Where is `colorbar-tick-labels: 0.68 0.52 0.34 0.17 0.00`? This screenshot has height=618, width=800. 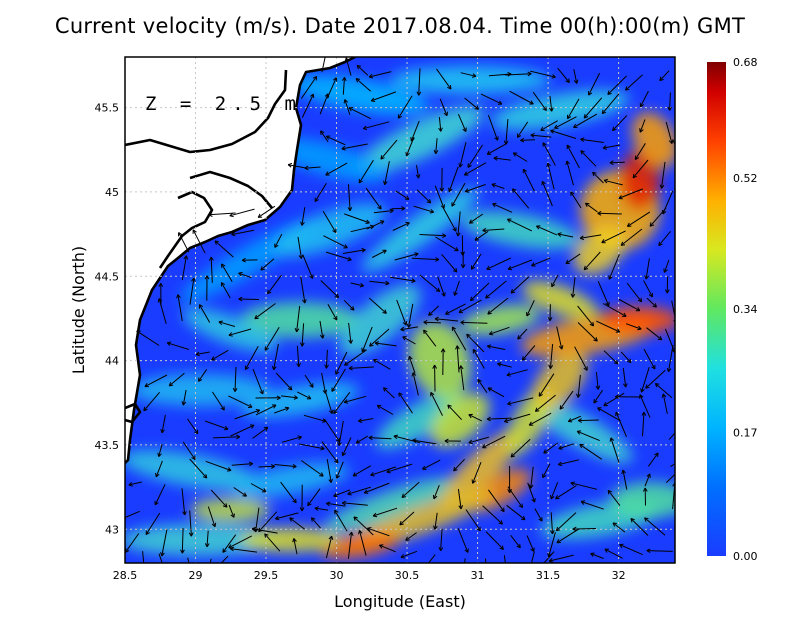 colorbar-tick-labels: 0.68 0.52 0.34 0.17 0.00 is located at coordinates (745, 309).